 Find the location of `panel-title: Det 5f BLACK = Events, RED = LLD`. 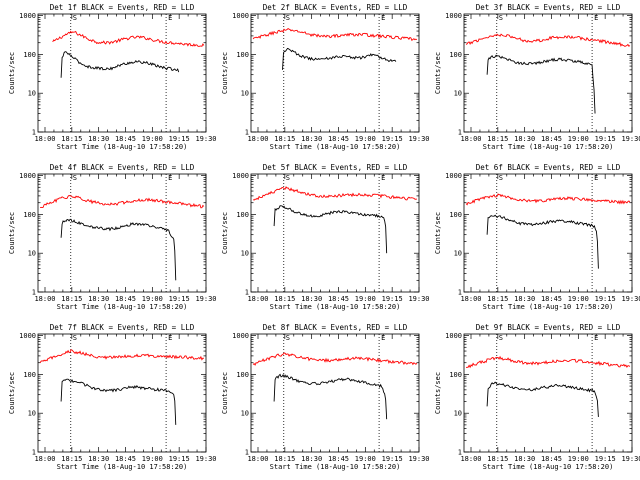

panel-title: Det 5f BLACK = Events, RED = LLD is located at coordinates (335, 167).